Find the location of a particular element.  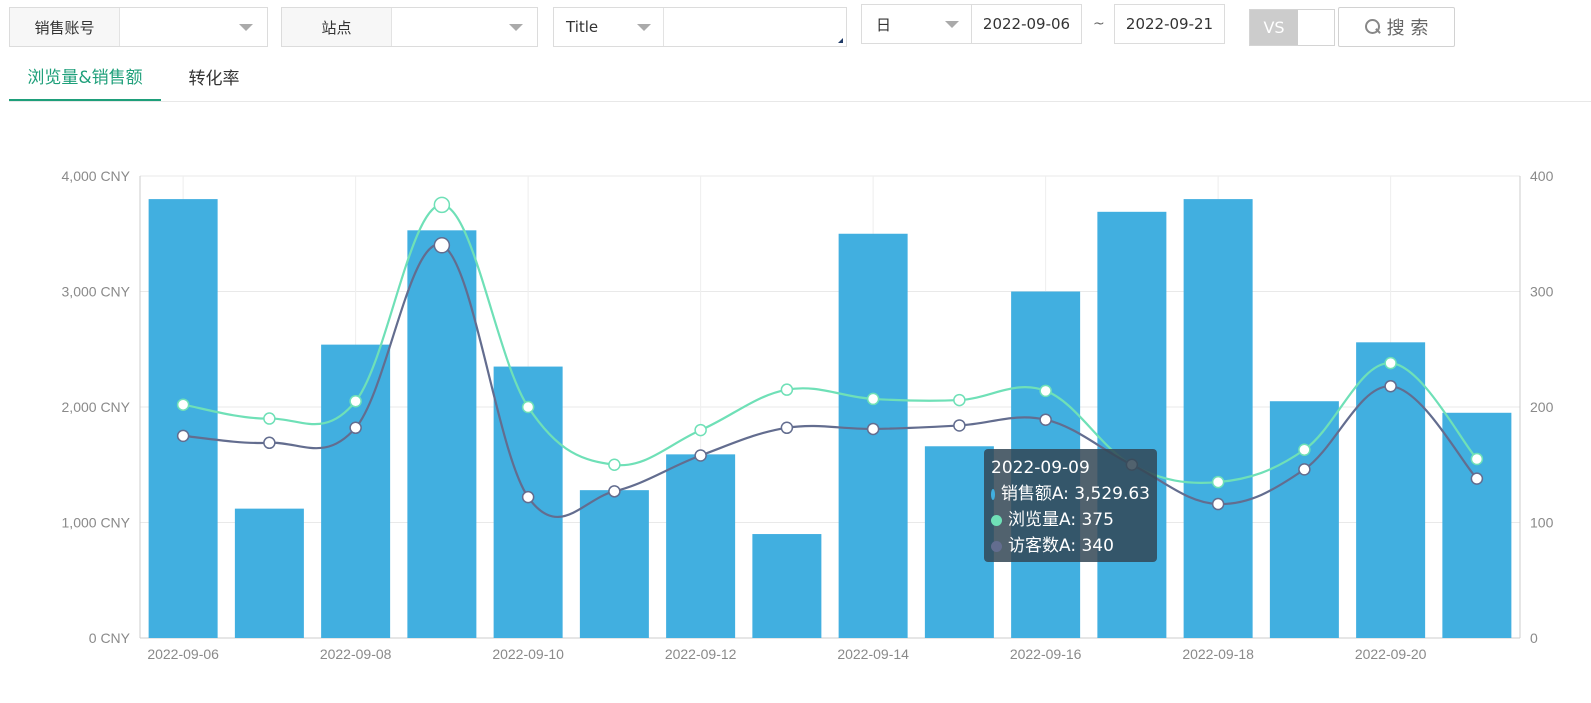

x-tick-label: 2022-09-18 is located at coordinates (1218, 654).